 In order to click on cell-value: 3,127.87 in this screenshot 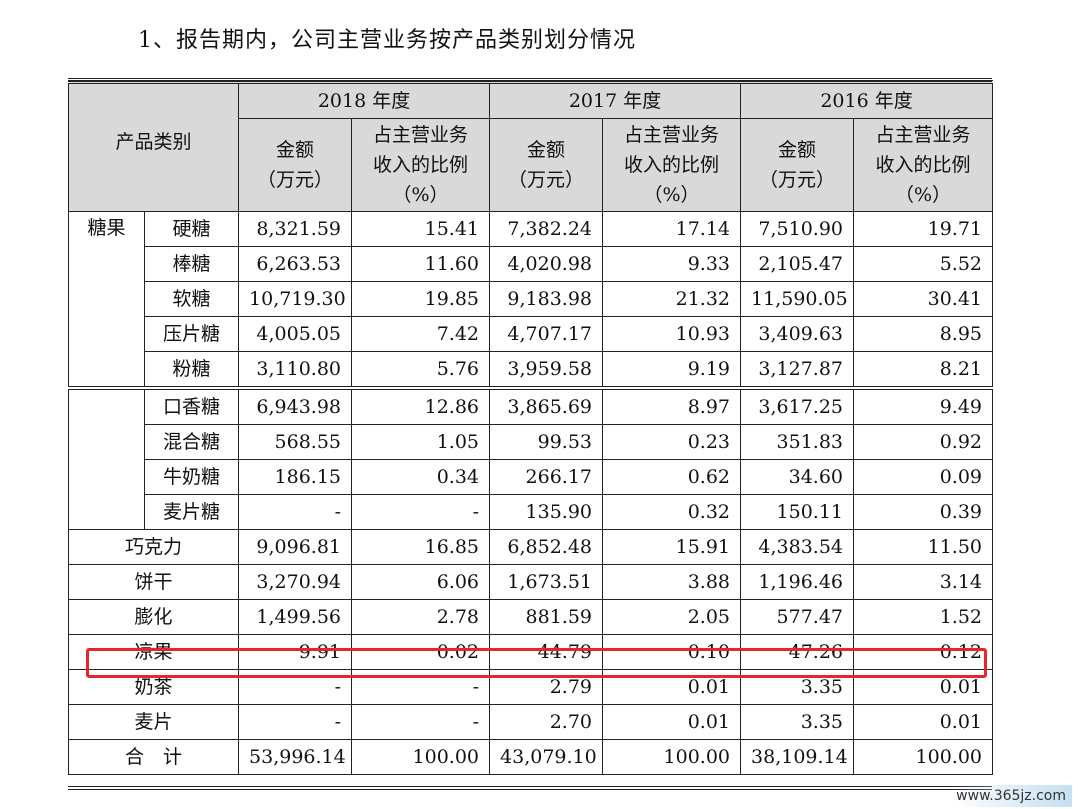, I will do `click(797, 370)`.